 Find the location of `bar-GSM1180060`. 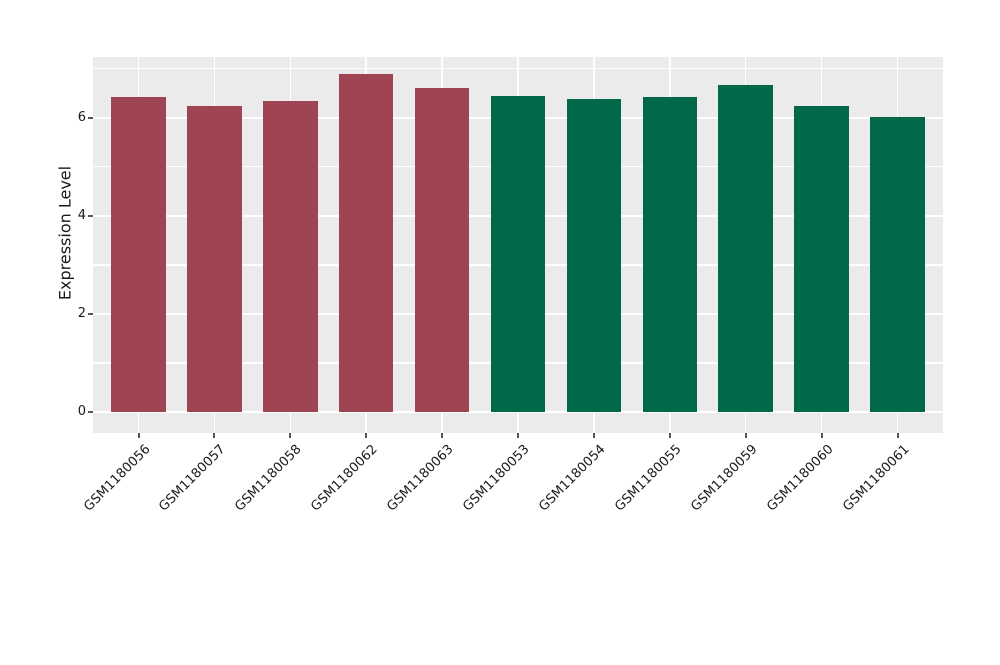

bar-GSM1180060 is located at coordinates (821, 259).